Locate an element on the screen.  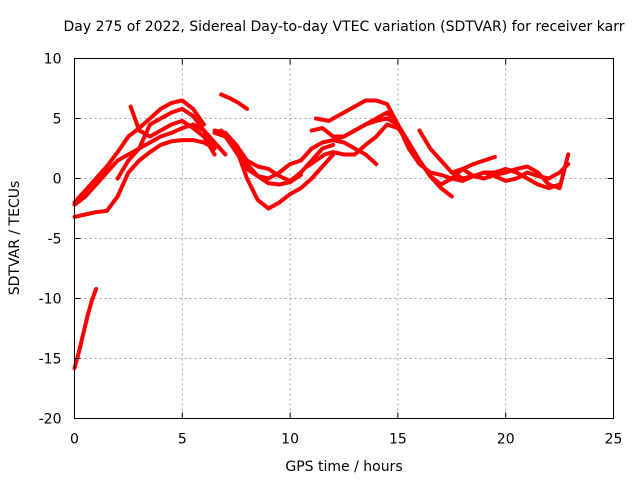
y-tick-label: -15 is located at coordinates (50, 360).